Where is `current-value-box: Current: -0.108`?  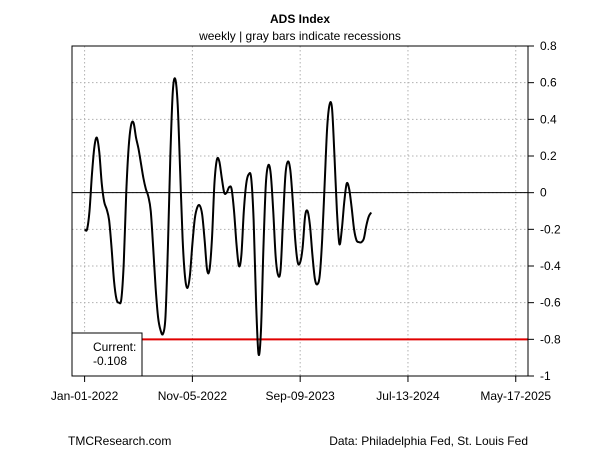 current-value-box: Current: -0.108 is located at coordinates (107, 354).